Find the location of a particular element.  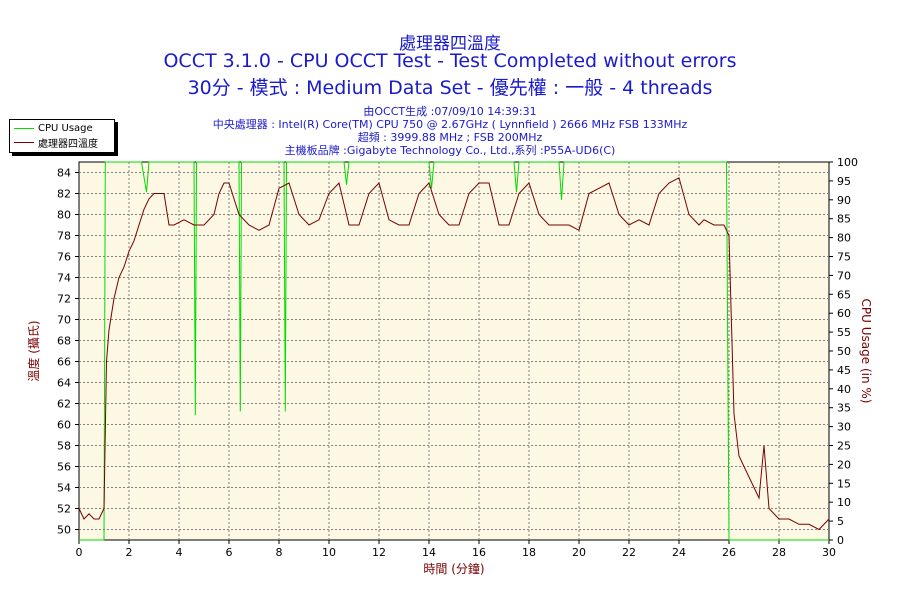

y-right-tick-label: 50 is located at coordinates (844, 351).